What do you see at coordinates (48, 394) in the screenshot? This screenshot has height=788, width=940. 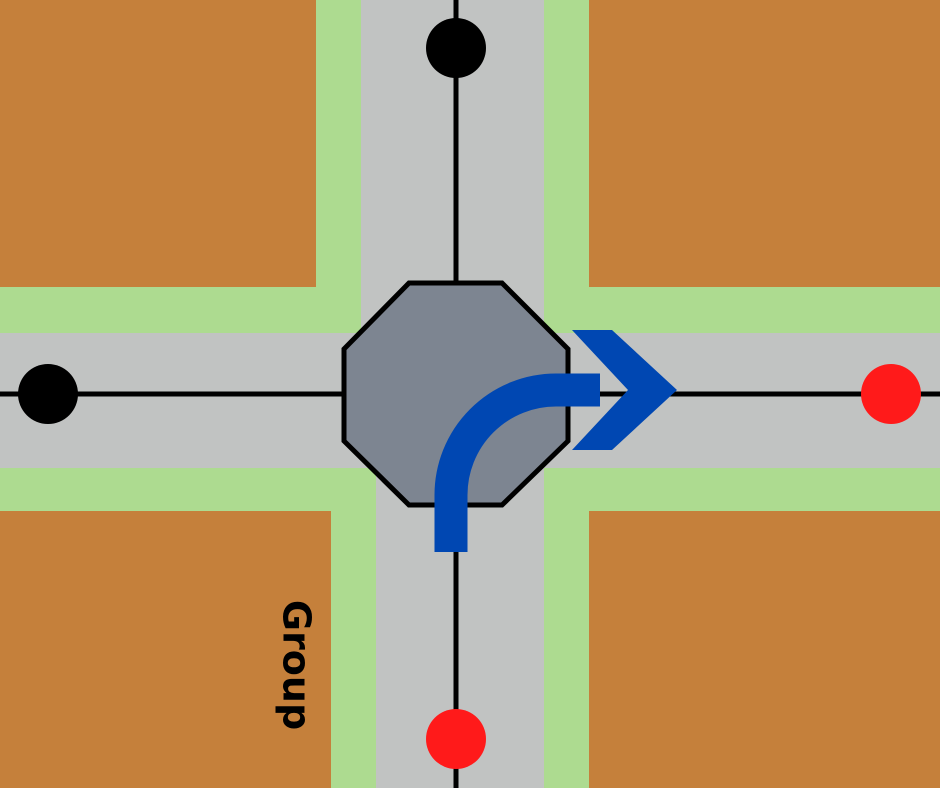 I see `endpoint-west` at bounding box center [48, 394].